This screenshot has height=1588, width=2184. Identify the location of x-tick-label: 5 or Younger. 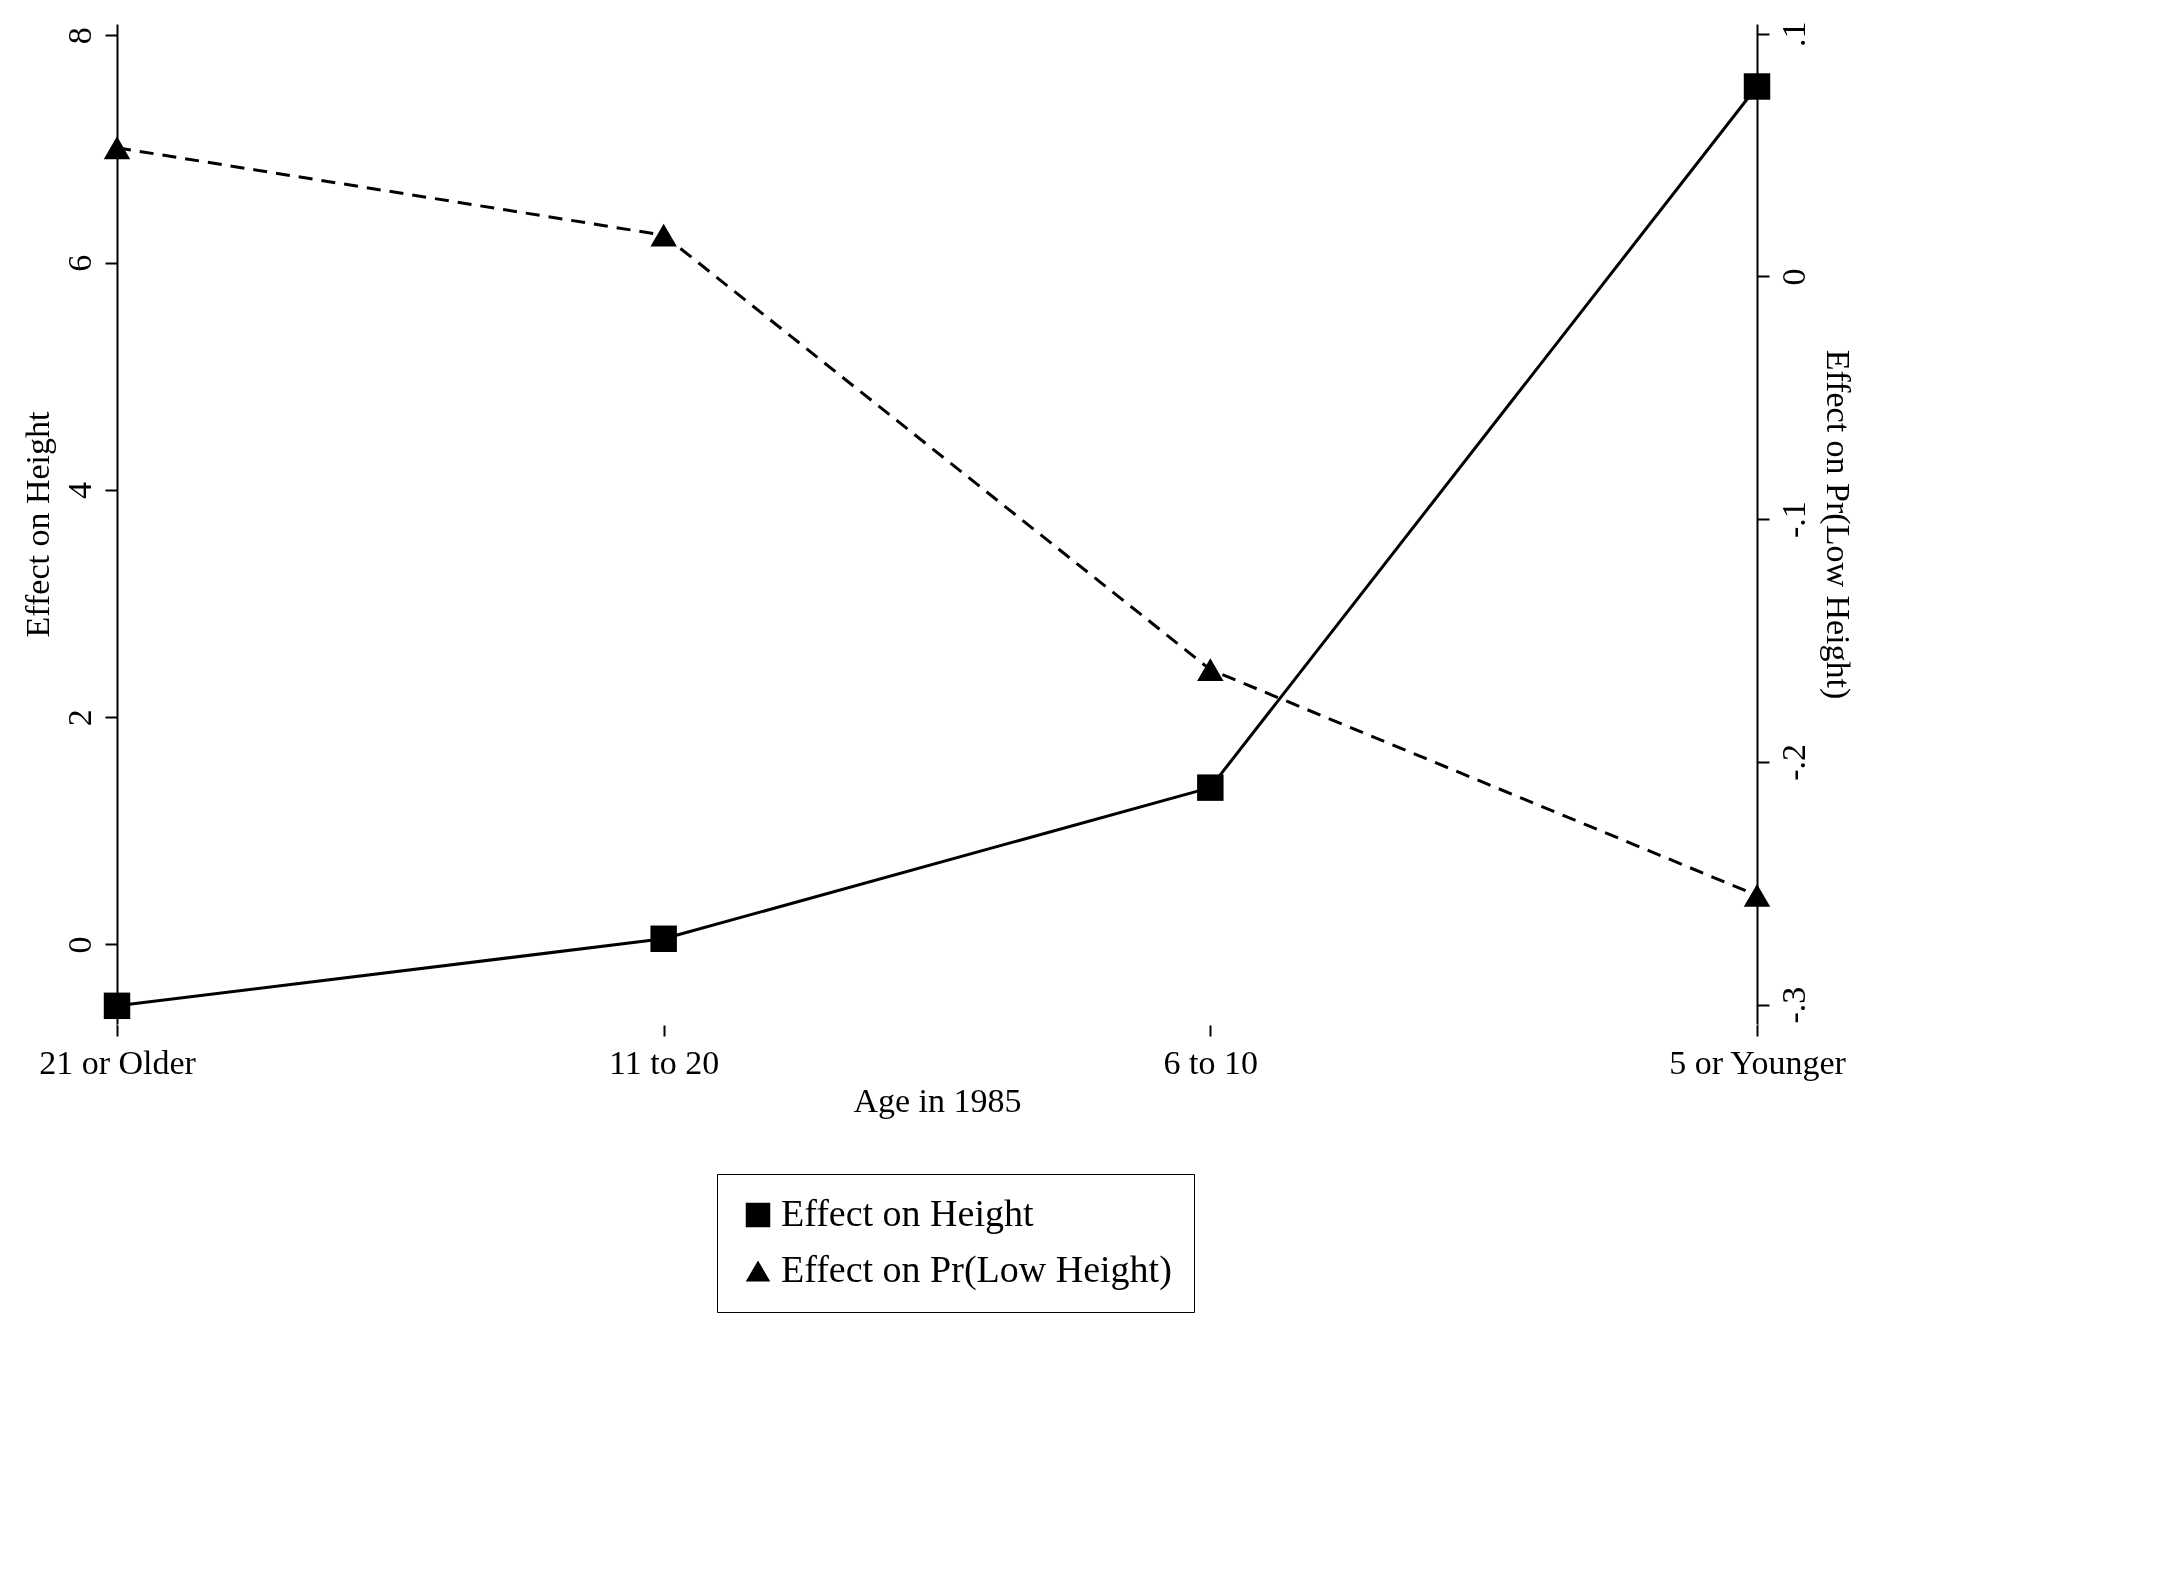
(1758, 1062).